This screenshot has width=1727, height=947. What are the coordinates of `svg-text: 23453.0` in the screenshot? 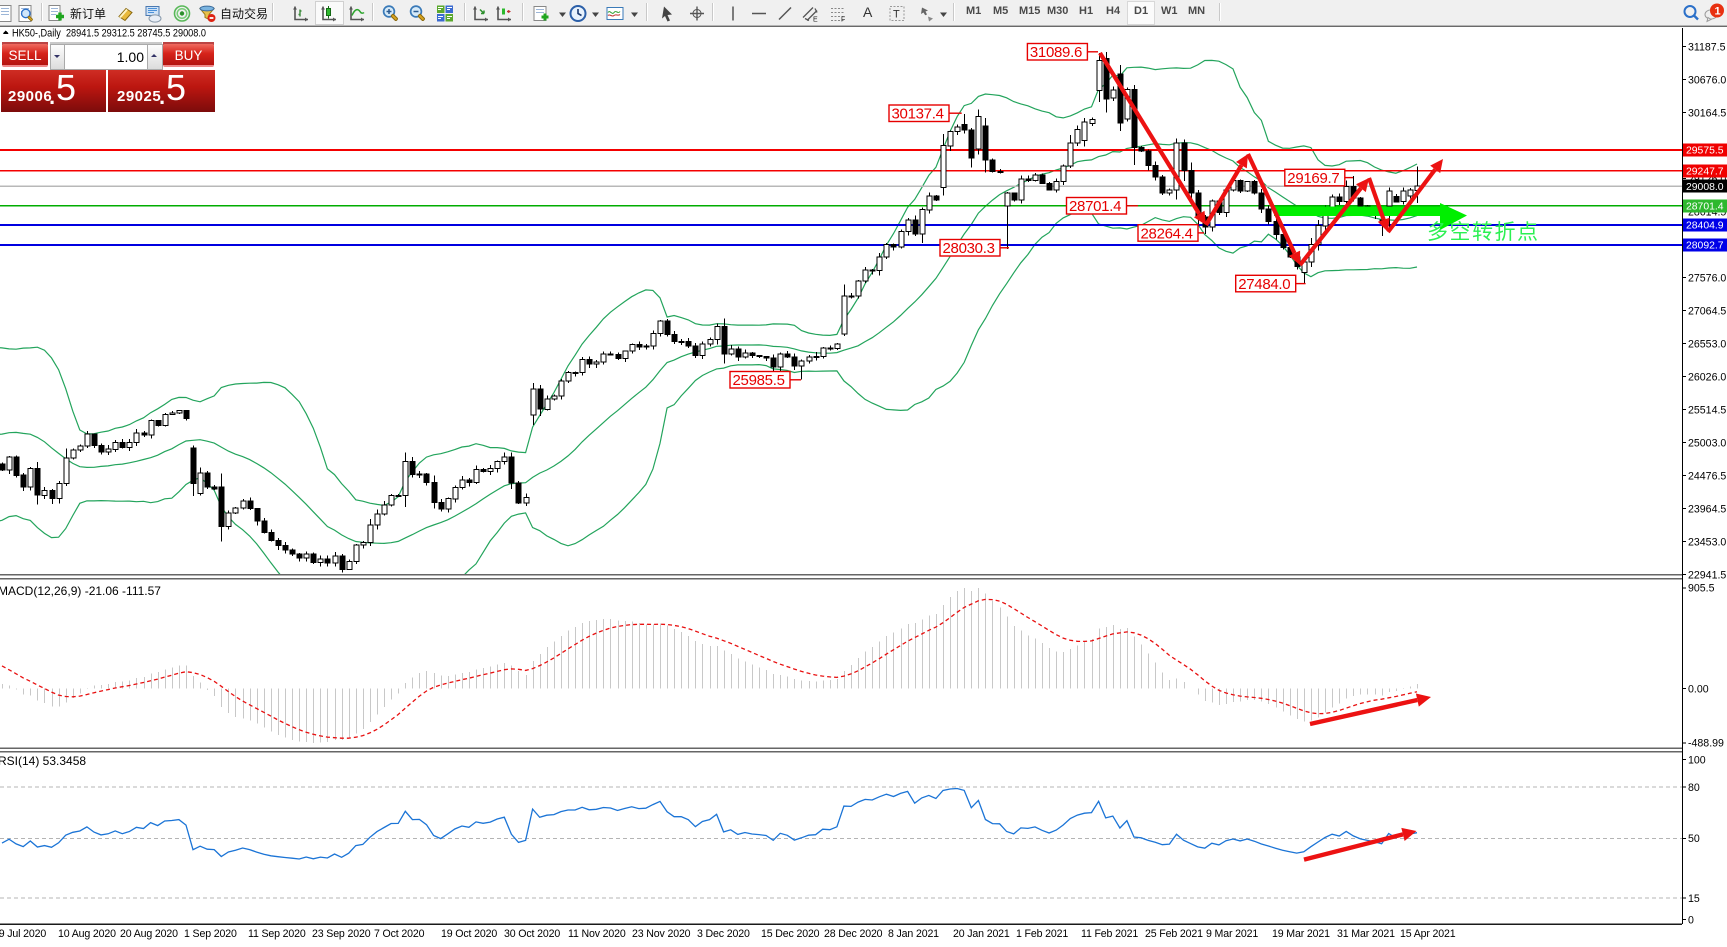 It's located at (1707, 543).